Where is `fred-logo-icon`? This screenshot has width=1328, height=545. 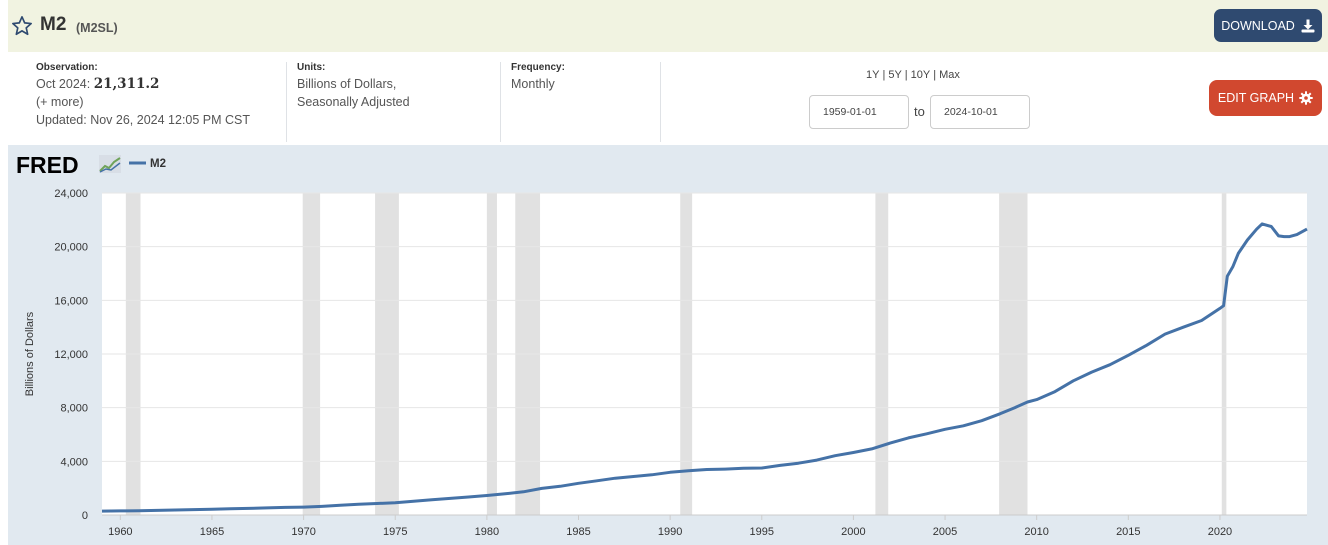
fred-logo-icon is located at coordinates (110, 164).